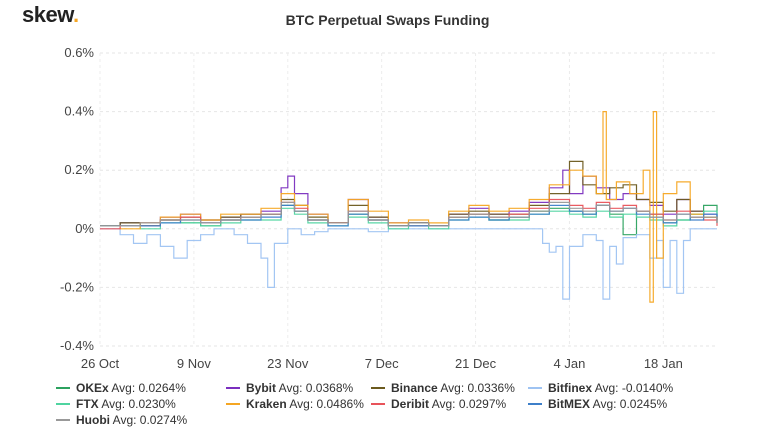 The image size is (775, 433). Describe the element at coordinates (79, 169) in the screenshot. I see `y-tick-label: 0.2%` at that location.